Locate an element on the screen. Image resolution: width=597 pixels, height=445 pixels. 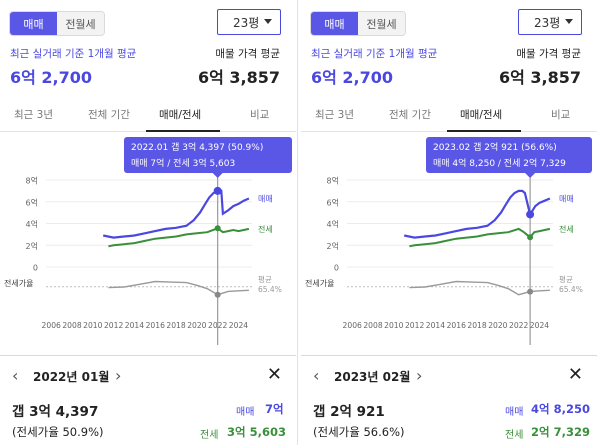
avg-ratio-label: 평균 is located at coordinates (566, 279).